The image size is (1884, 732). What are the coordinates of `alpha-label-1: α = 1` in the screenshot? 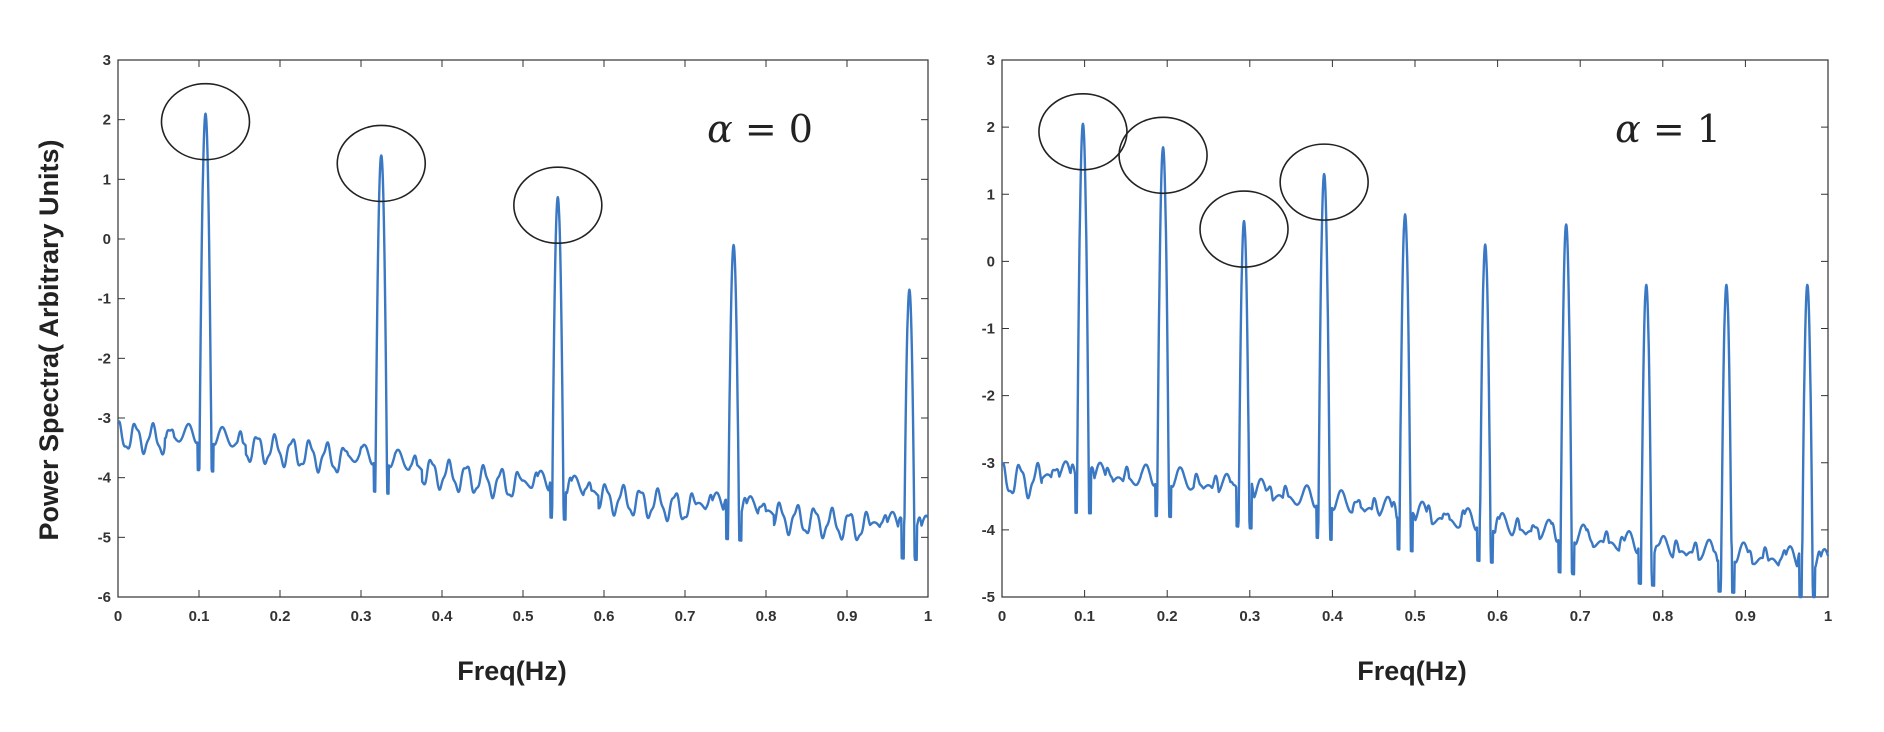 It's located at (1668, 129).